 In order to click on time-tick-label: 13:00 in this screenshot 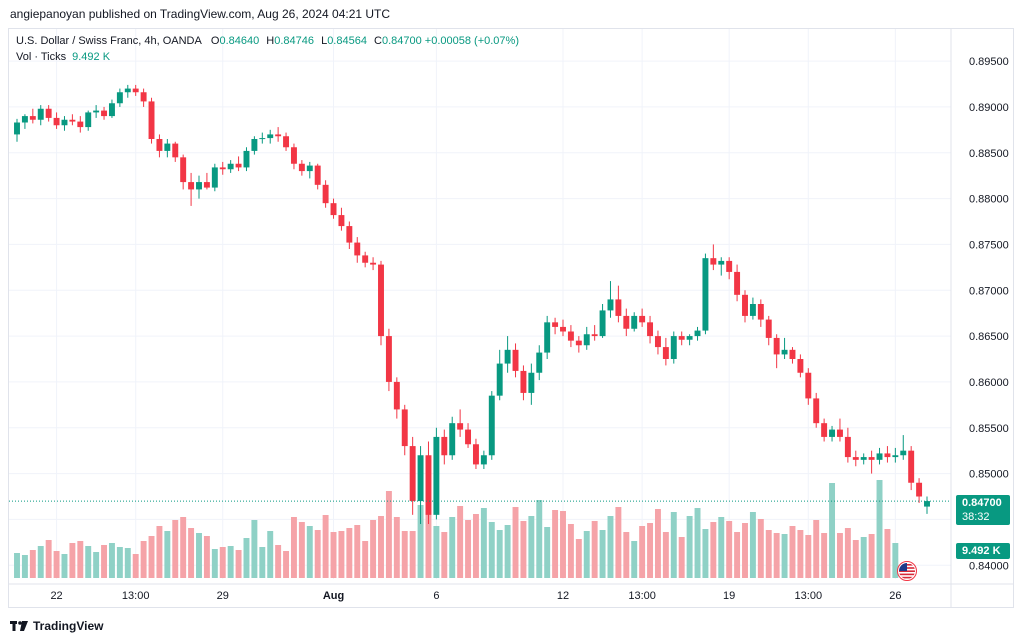, I will do `click(642, 596)`.